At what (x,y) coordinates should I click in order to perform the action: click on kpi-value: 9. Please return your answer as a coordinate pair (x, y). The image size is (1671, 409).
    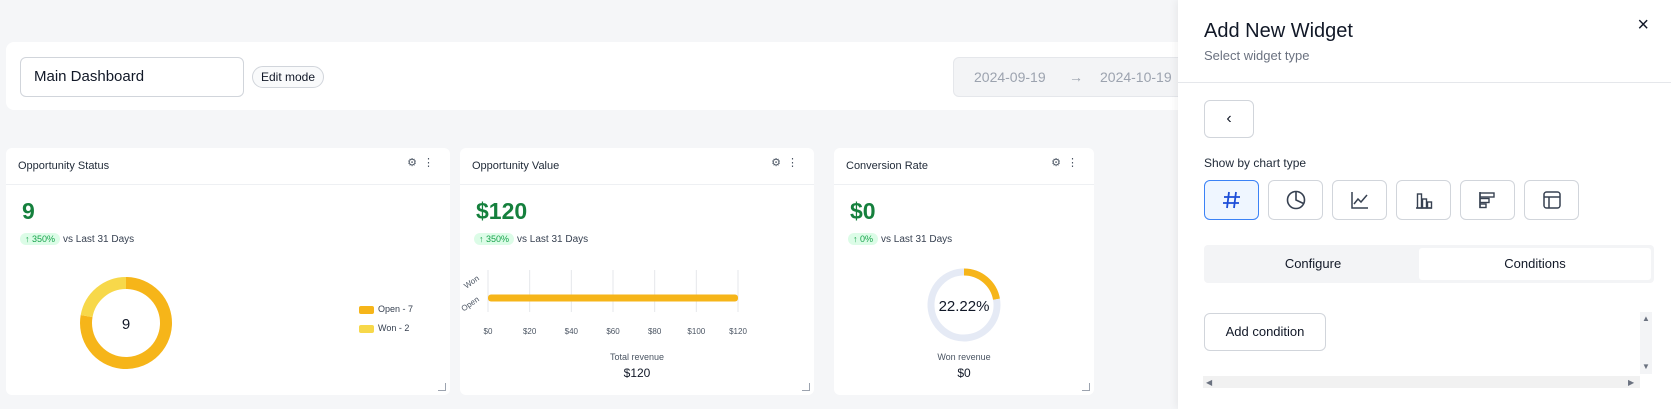
    Looking at the image, I should click on (28, 211).